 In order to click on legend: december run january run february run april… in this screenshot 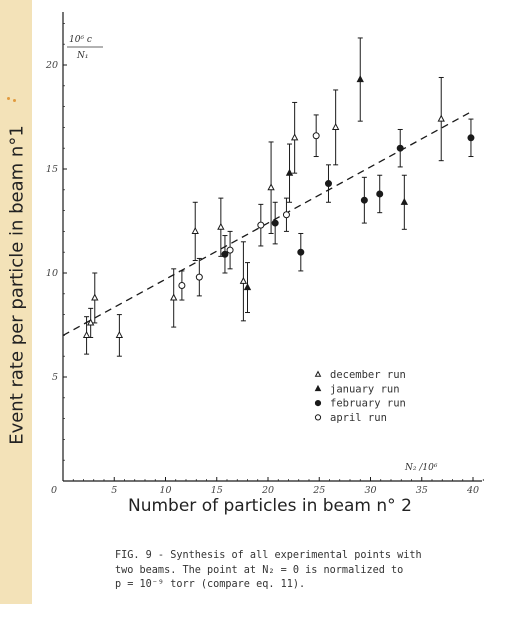, I will do `click(360, 396)`.